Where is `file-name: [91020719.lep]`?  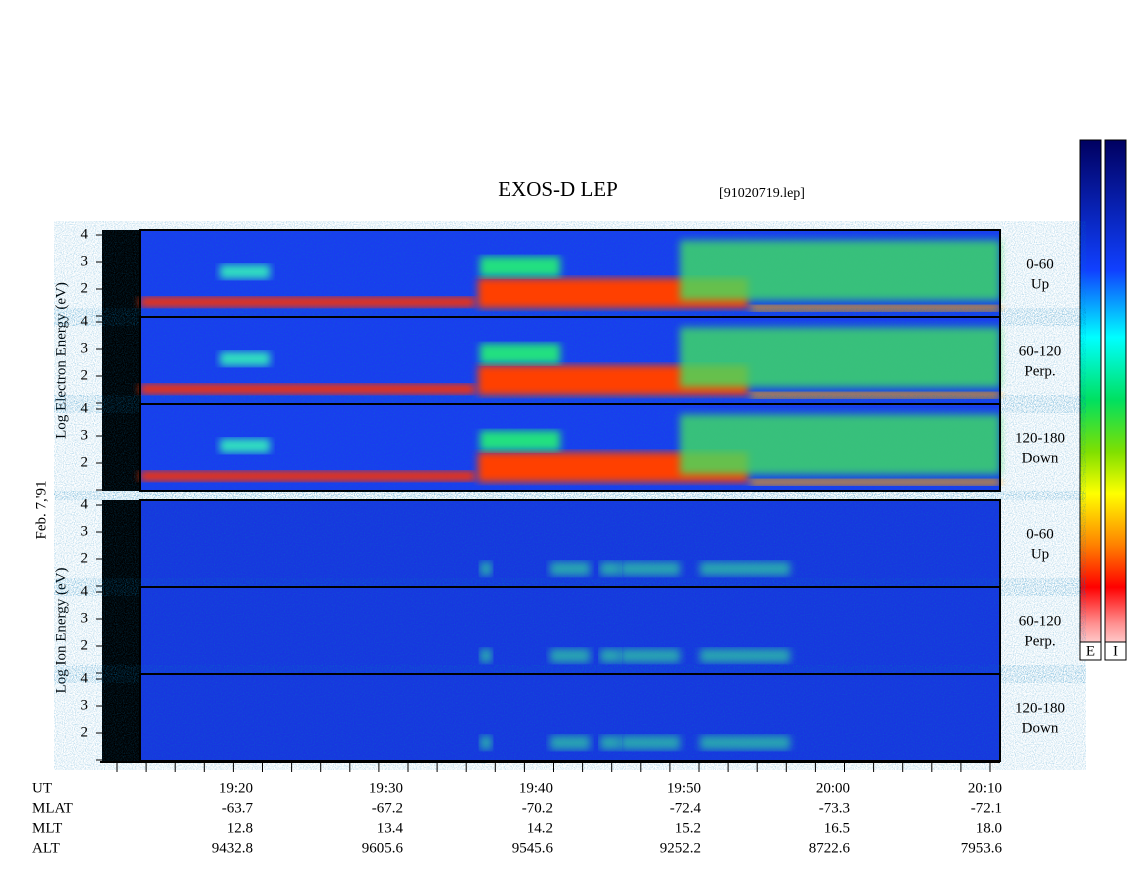
file-name: [91020719.lep] is located at coordinates (762, 193).